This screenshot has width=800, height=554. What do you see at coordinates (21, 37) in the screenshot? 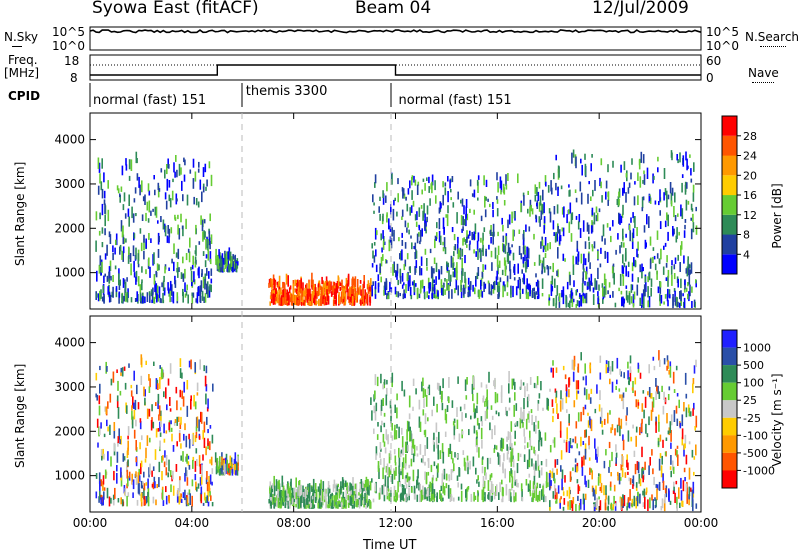
I see `nsky-label: N.Sky` at bounding box center [21, 37].